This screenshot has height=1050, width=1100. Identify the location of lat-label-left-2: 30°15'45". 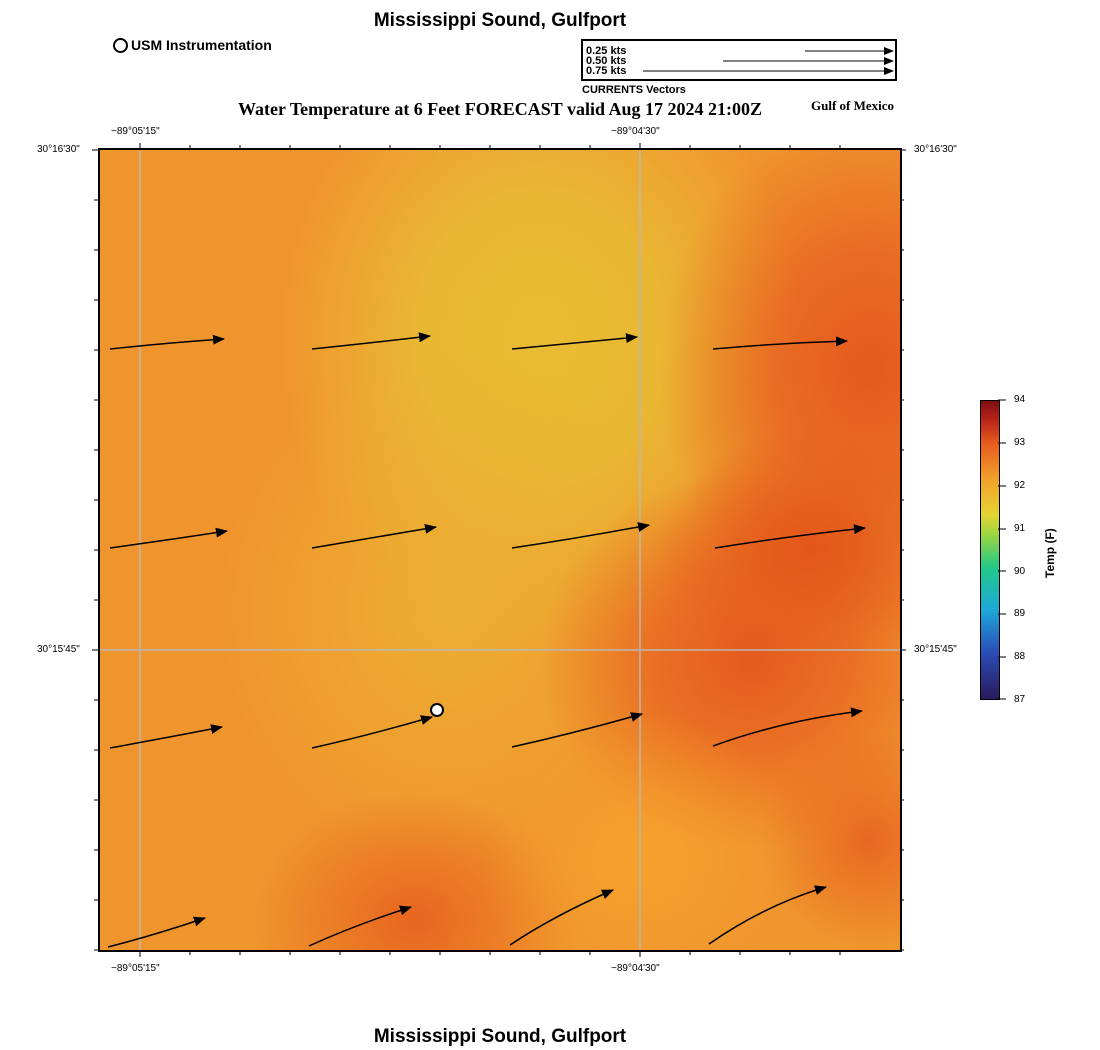
(58, 649).